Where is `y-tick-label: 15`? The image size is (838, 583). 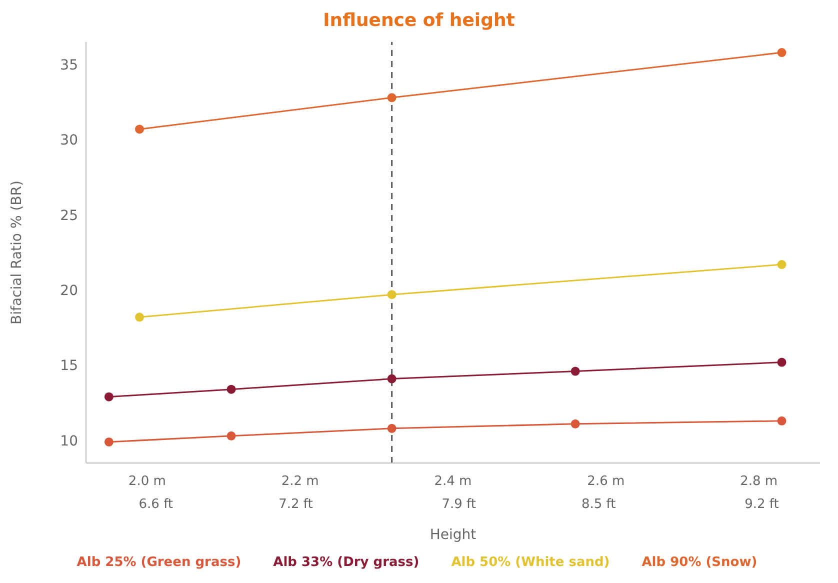 y-tick-label: 15 is located at coordinates (69, 366).